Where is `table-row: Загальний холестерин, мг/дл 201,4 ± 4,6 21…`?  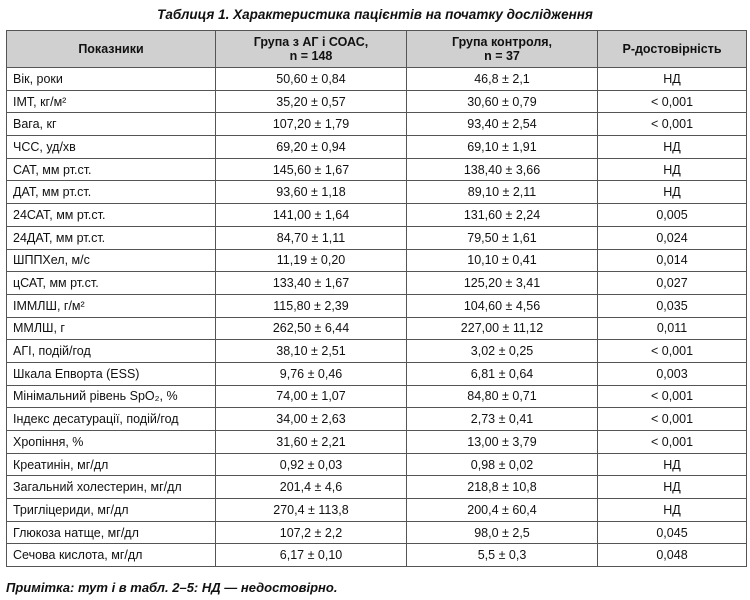
table-row: Загальний холестерин, мг/дл 201,4 ± 4,6 21… is located at coordinates (376, 487).